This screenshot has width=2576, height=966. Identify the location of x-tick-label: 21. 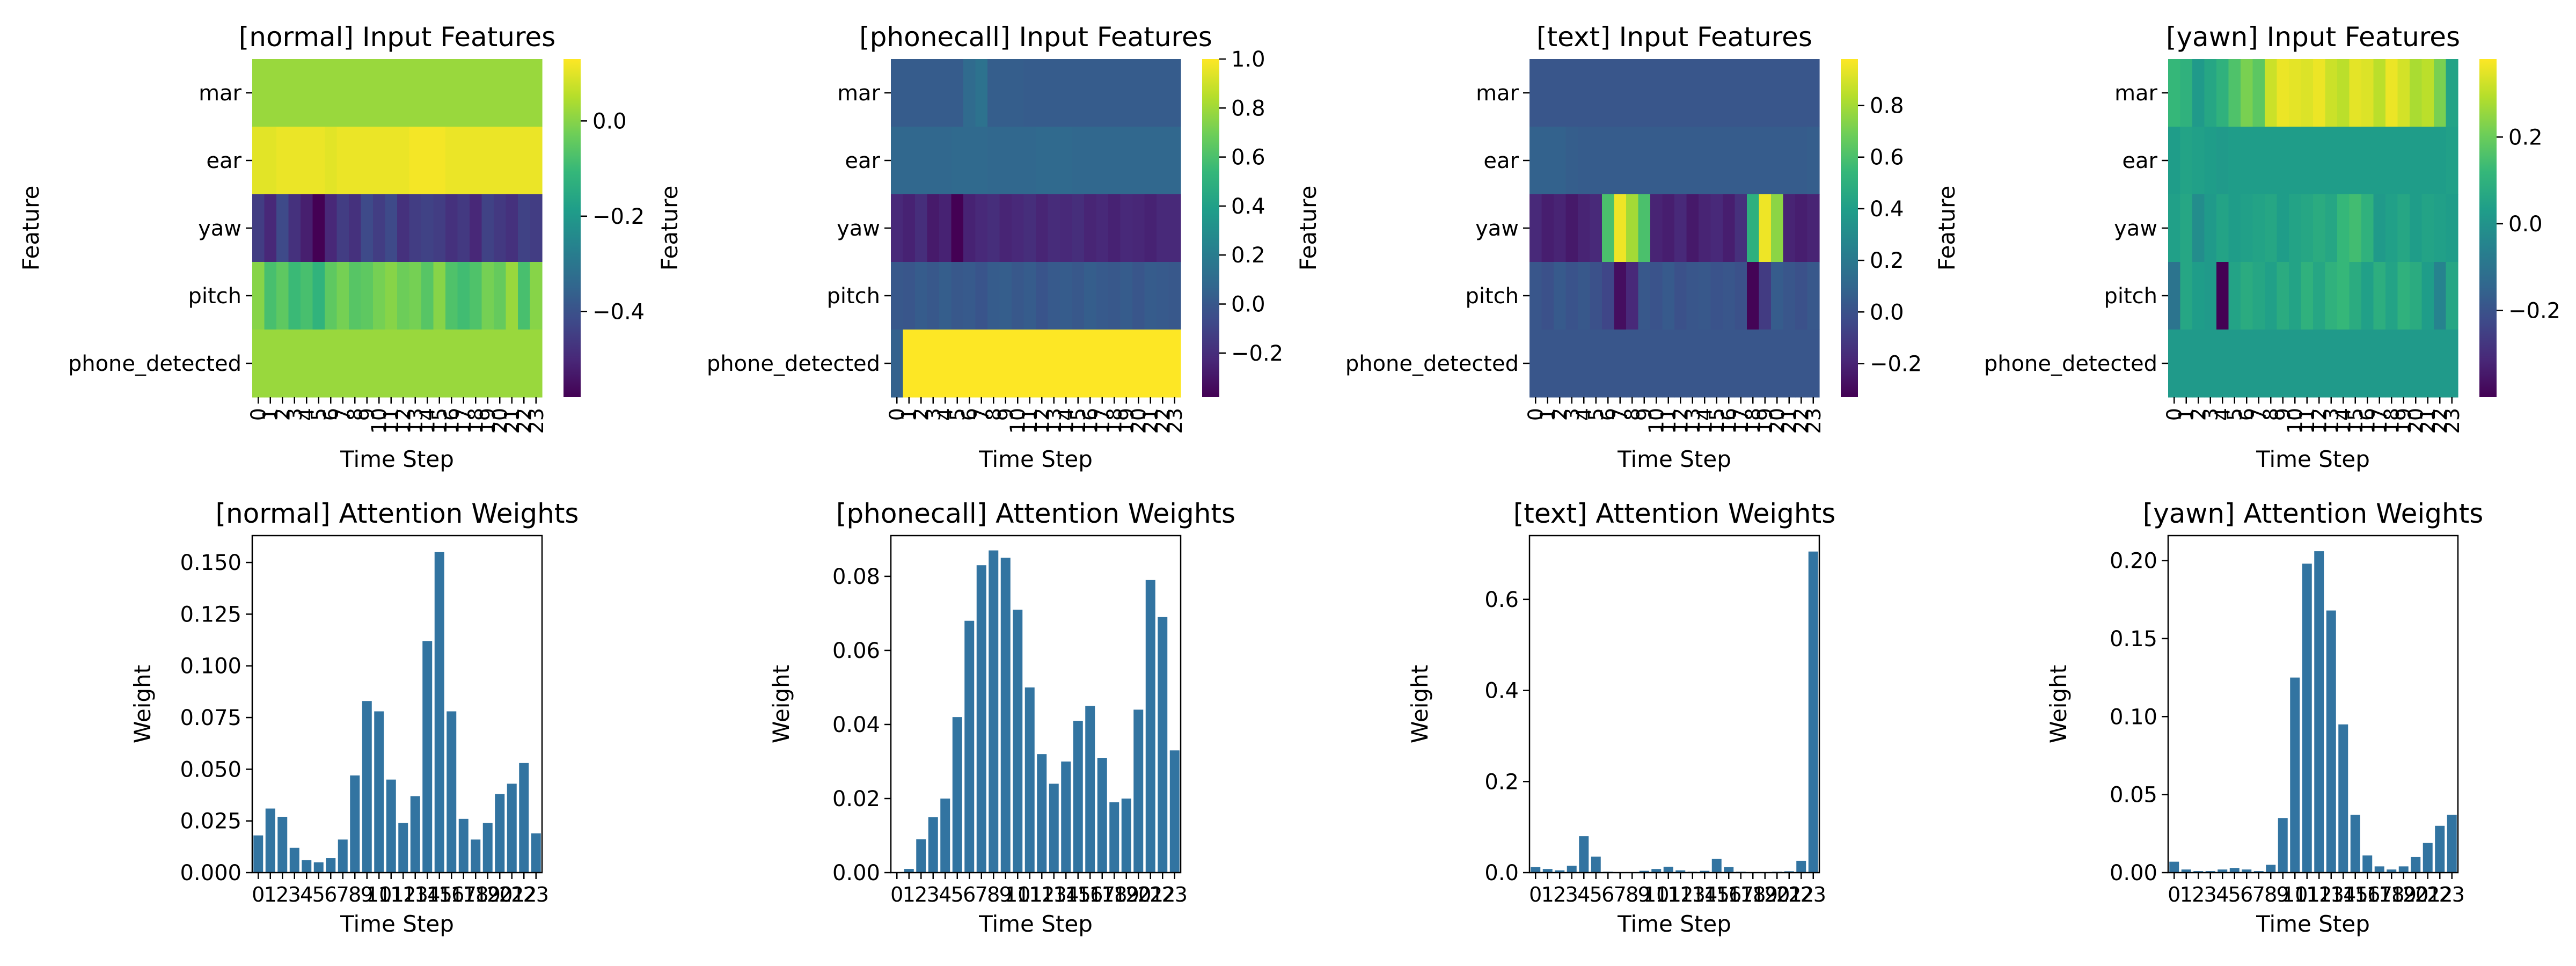
(2428, 421).